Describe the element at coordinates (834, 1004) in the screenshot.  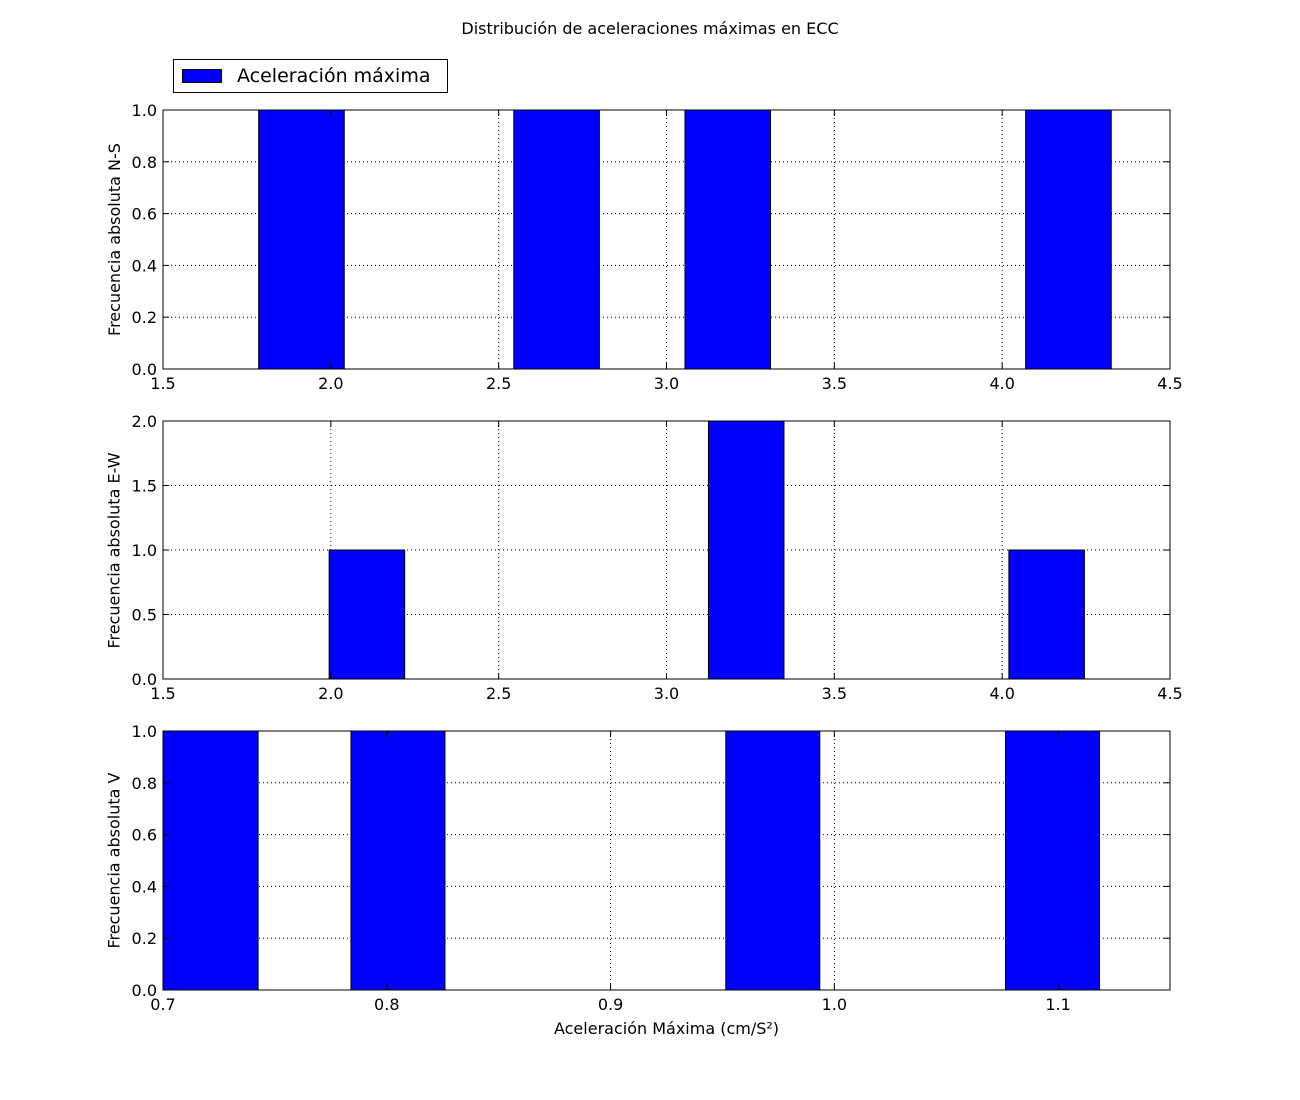
I see `x-tick-label: 1.0` at that location.